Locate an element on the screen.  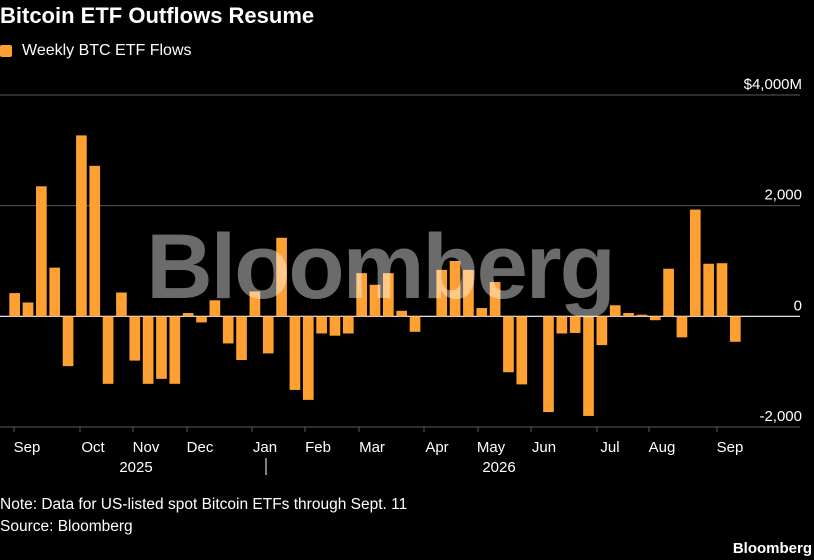
x-tick-label: Jul is located at coordinates (609, 447).